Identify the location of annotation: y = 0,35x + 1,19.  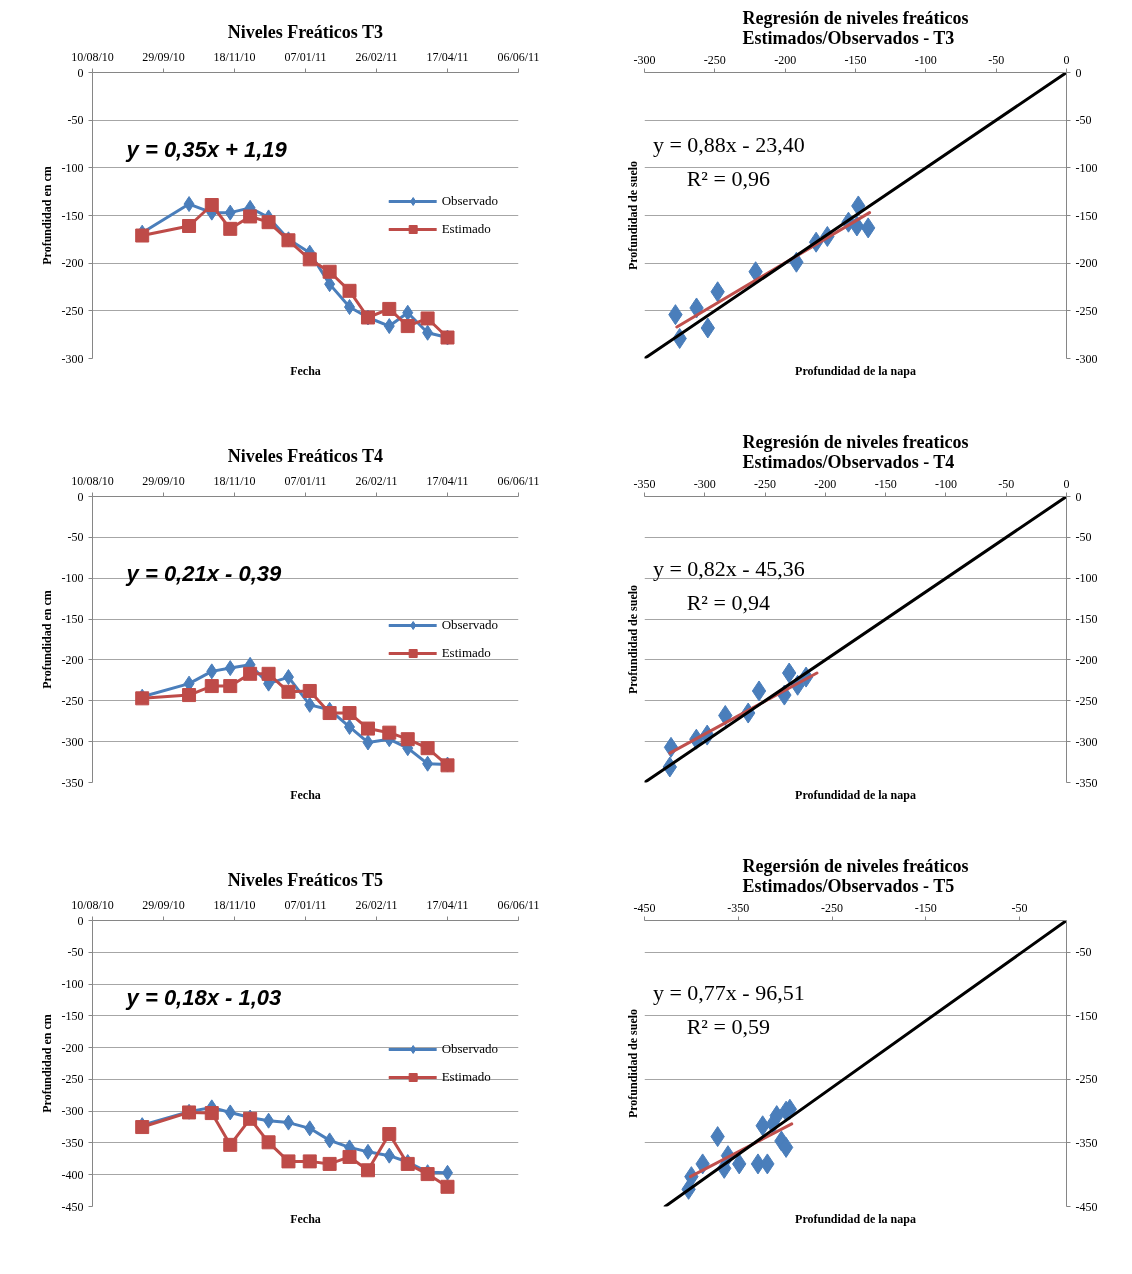
(206, 150).